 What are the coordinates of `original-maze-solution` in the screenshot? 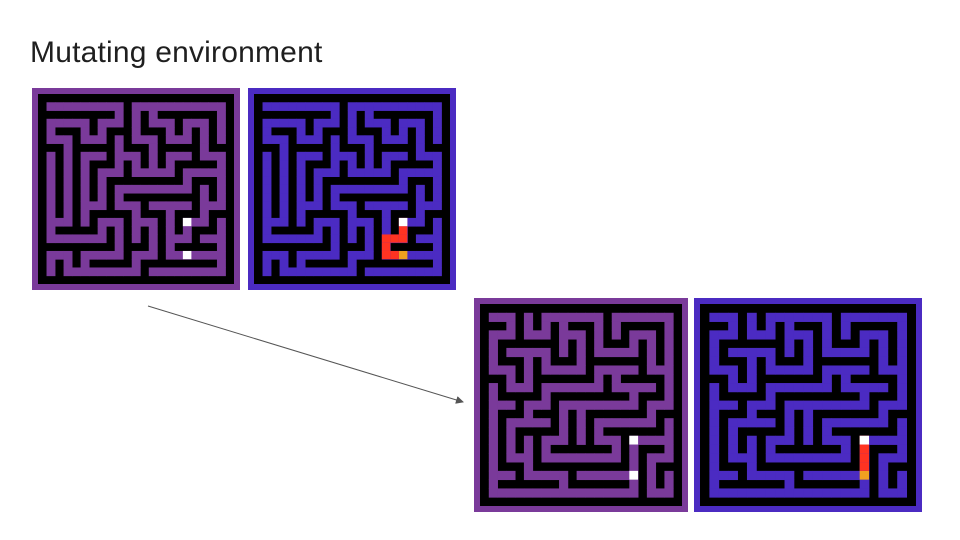 It's located at (352, 189).